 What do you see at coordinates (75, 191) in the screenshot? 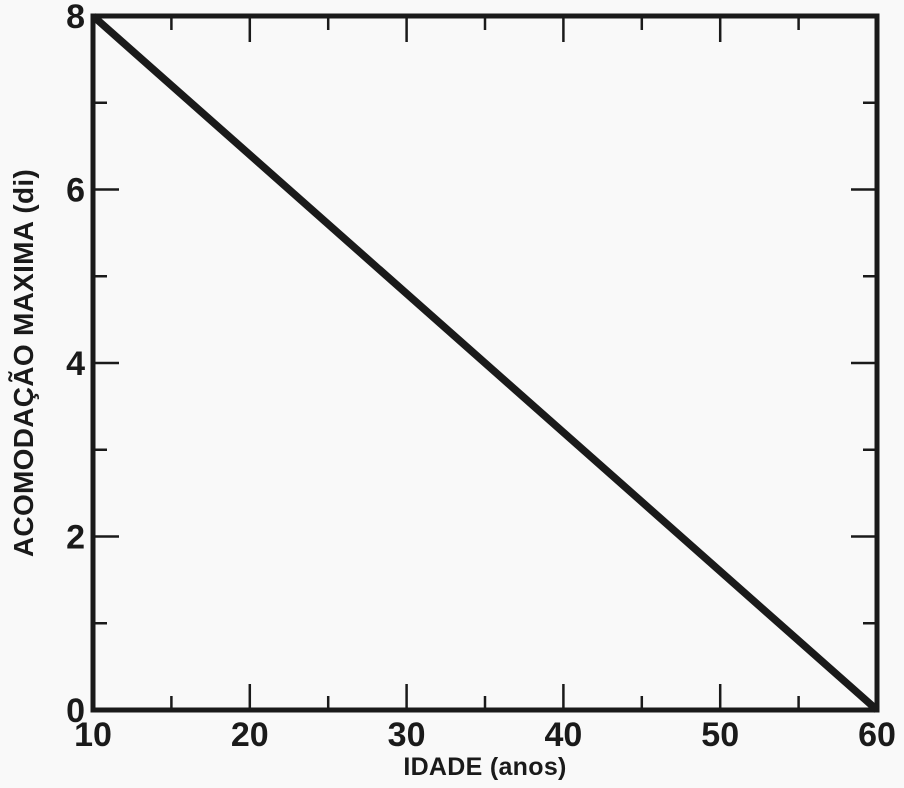
I see `y-tick-label: 6` at bounding box center [75, 191].